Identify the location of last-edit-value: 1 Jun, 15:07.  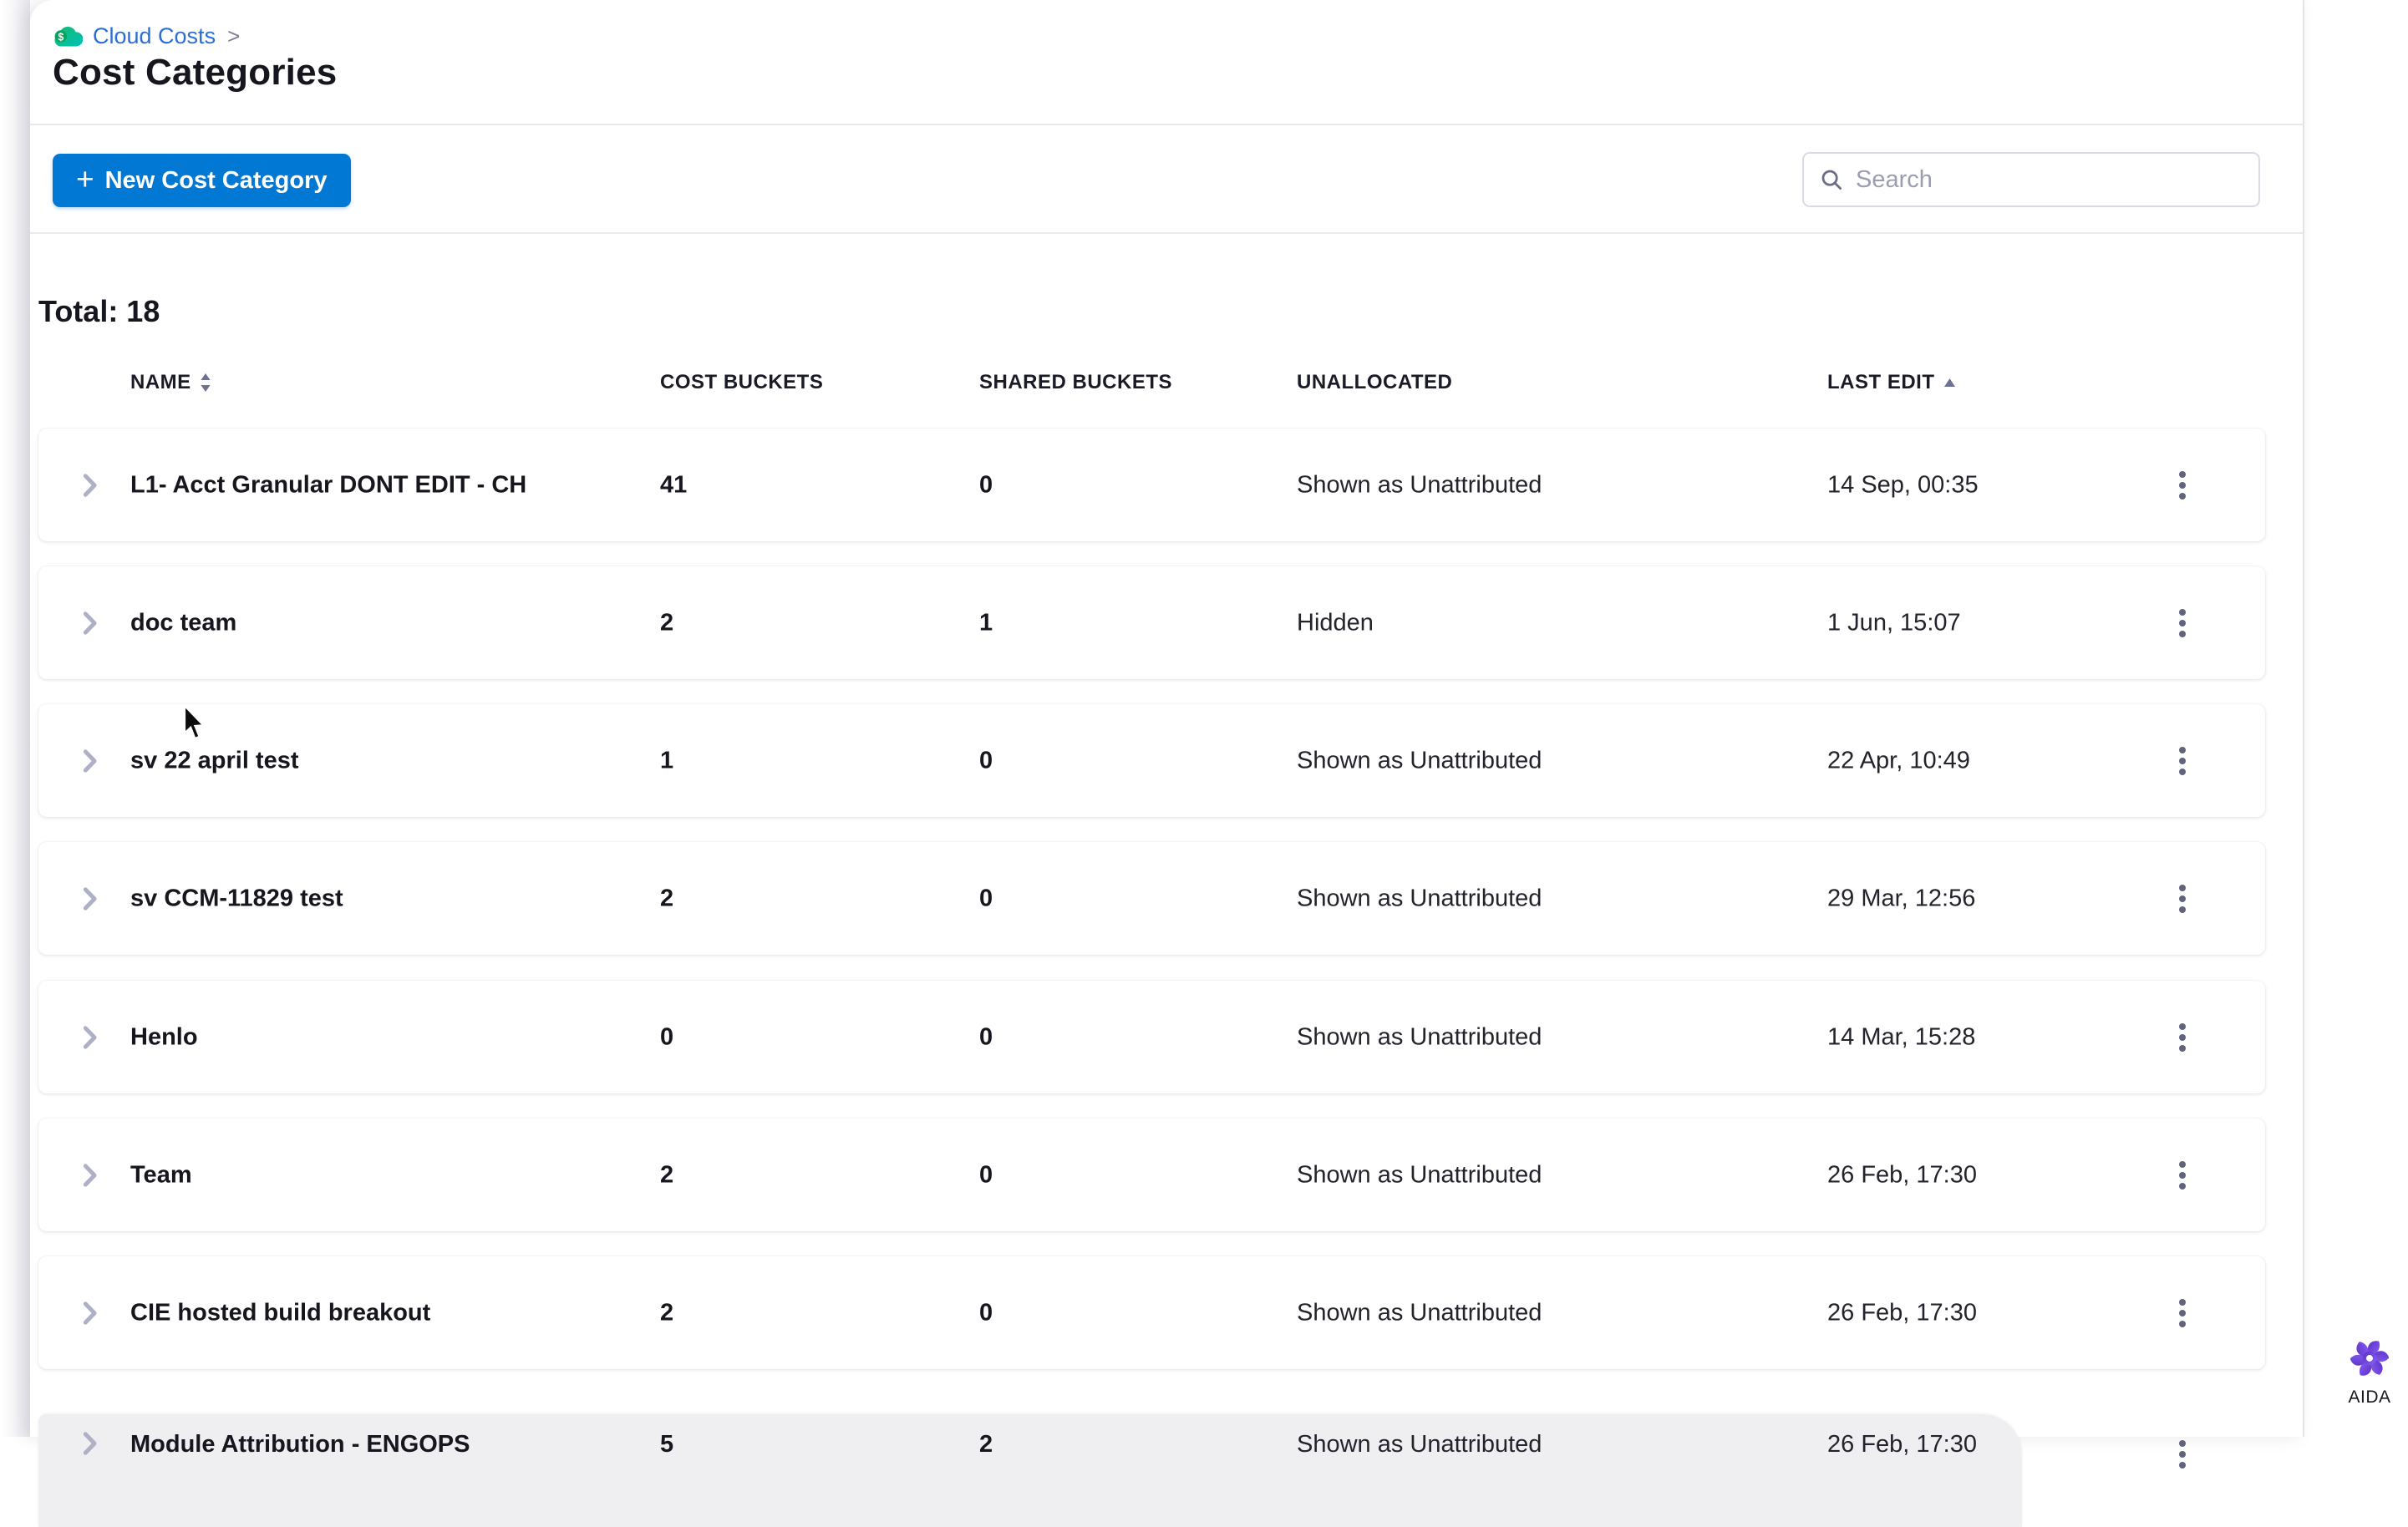
(1894, 623).